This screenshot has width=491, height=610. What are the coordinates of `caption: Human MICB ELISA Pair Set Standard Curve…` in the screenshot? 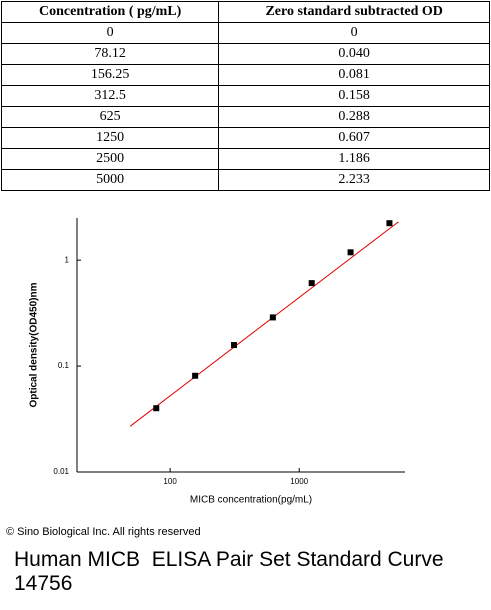 It's located at (232, 571).